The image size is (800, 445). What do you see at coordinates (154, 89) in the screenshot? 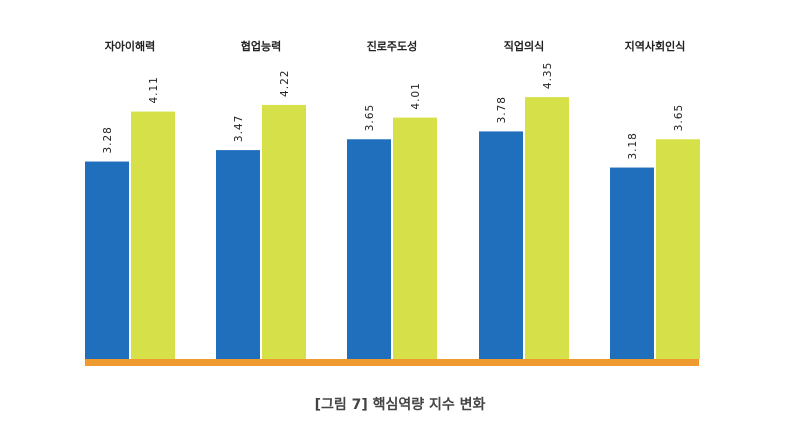
I see `data-label: 4.11` at bounding box center [154, 89].